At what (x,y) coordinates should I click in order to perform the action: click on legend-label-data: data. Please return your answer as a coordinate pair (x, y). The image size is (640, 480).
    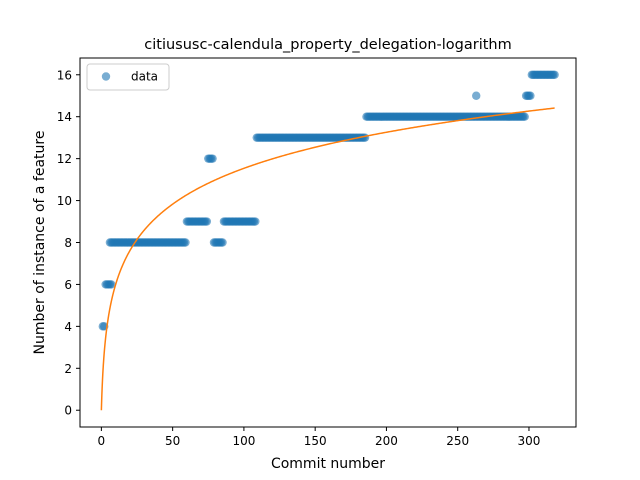
    Looking at the image, I should click on (144, 77).